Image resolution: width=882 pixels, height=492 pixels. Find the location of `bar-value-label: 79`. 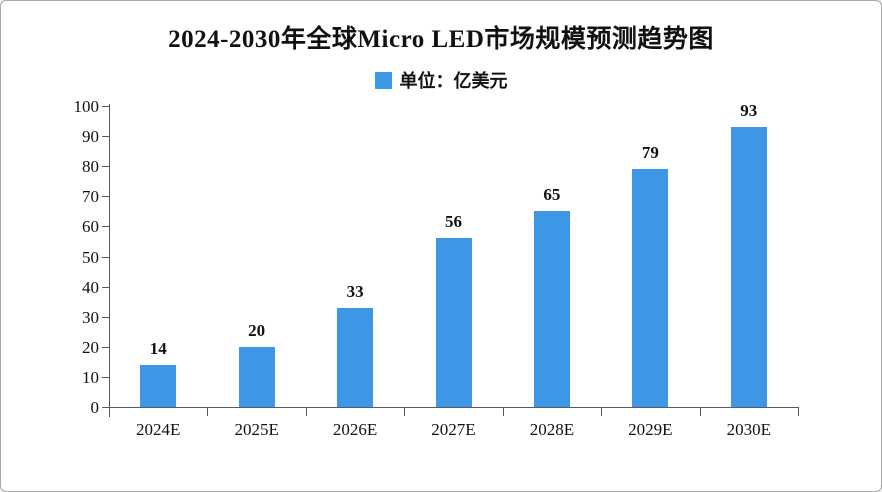

bar-value-label: 79 is located at coordinates (650, 153).